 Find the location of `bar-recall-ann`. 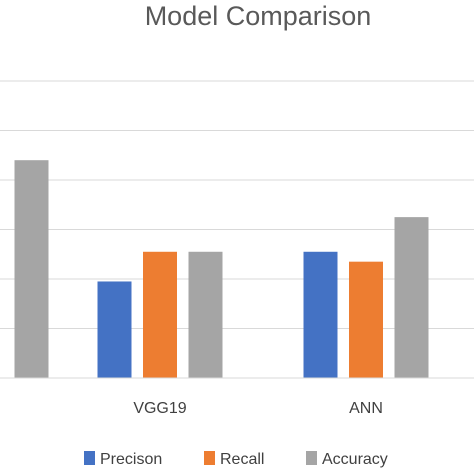

bar-recall-ann is located at coordinates (366, 319).